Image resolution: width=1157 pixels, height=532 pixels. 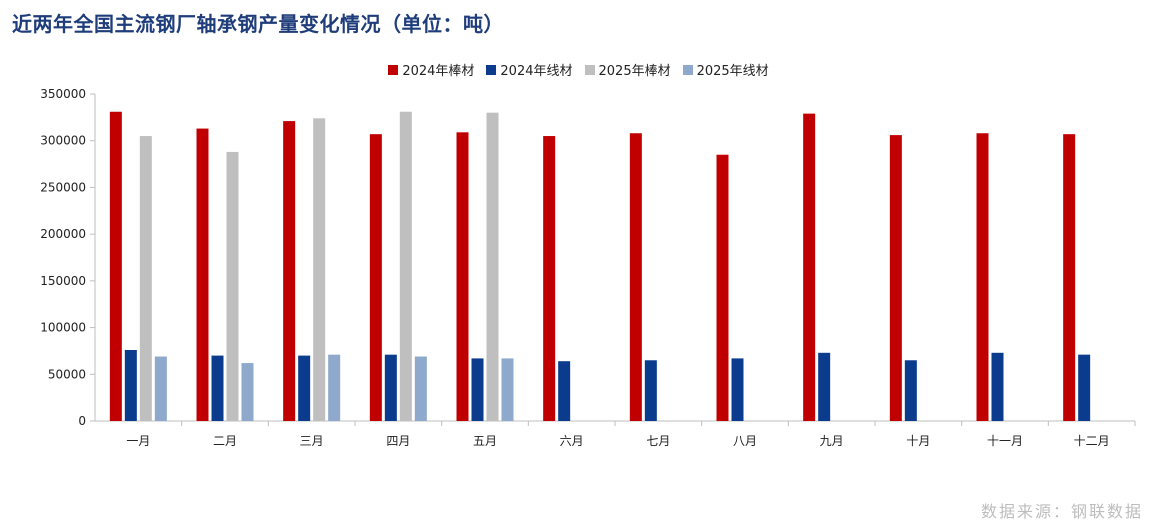 What do you see at coordinates (312, 441) in the screenshot?
I see `x-tick-label: 三月` at bounding box center [312, 441].